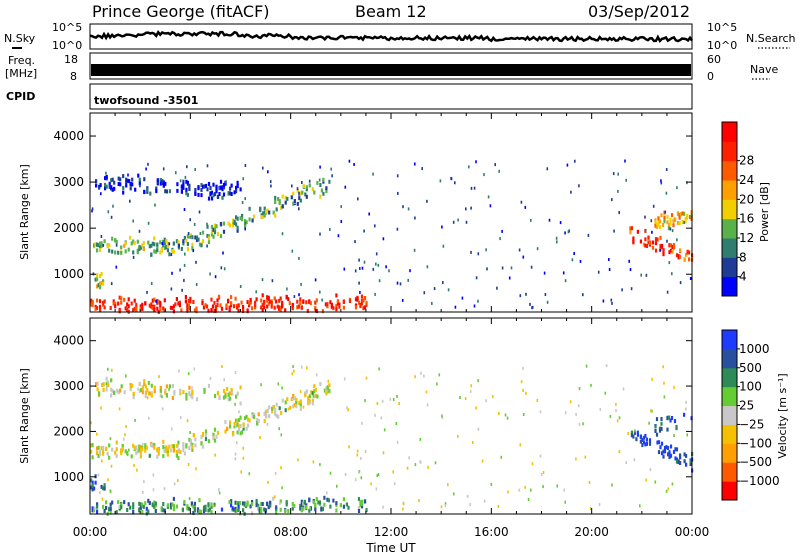 This screenshot has height=554, width=800. I want to click on nave-tick-bottom: 0, so click(710, 76).